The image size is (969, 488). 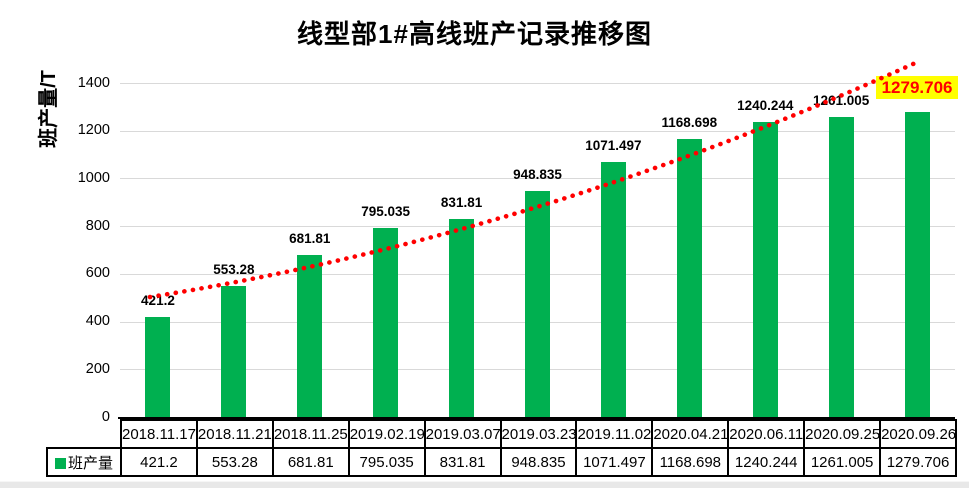 I want to click on y-tick-label: 1000, so click(x=93, y=177).